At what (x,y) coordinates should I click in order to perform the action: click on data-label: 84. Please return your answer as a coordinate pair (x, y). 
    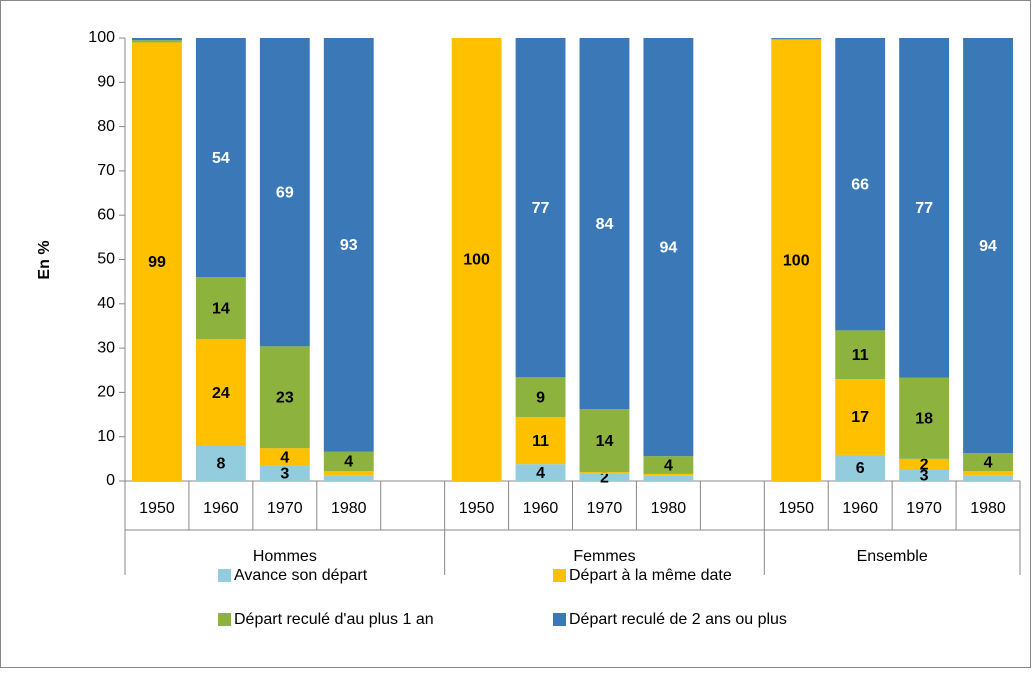
    Looking at the image, I should click on (605, 224).